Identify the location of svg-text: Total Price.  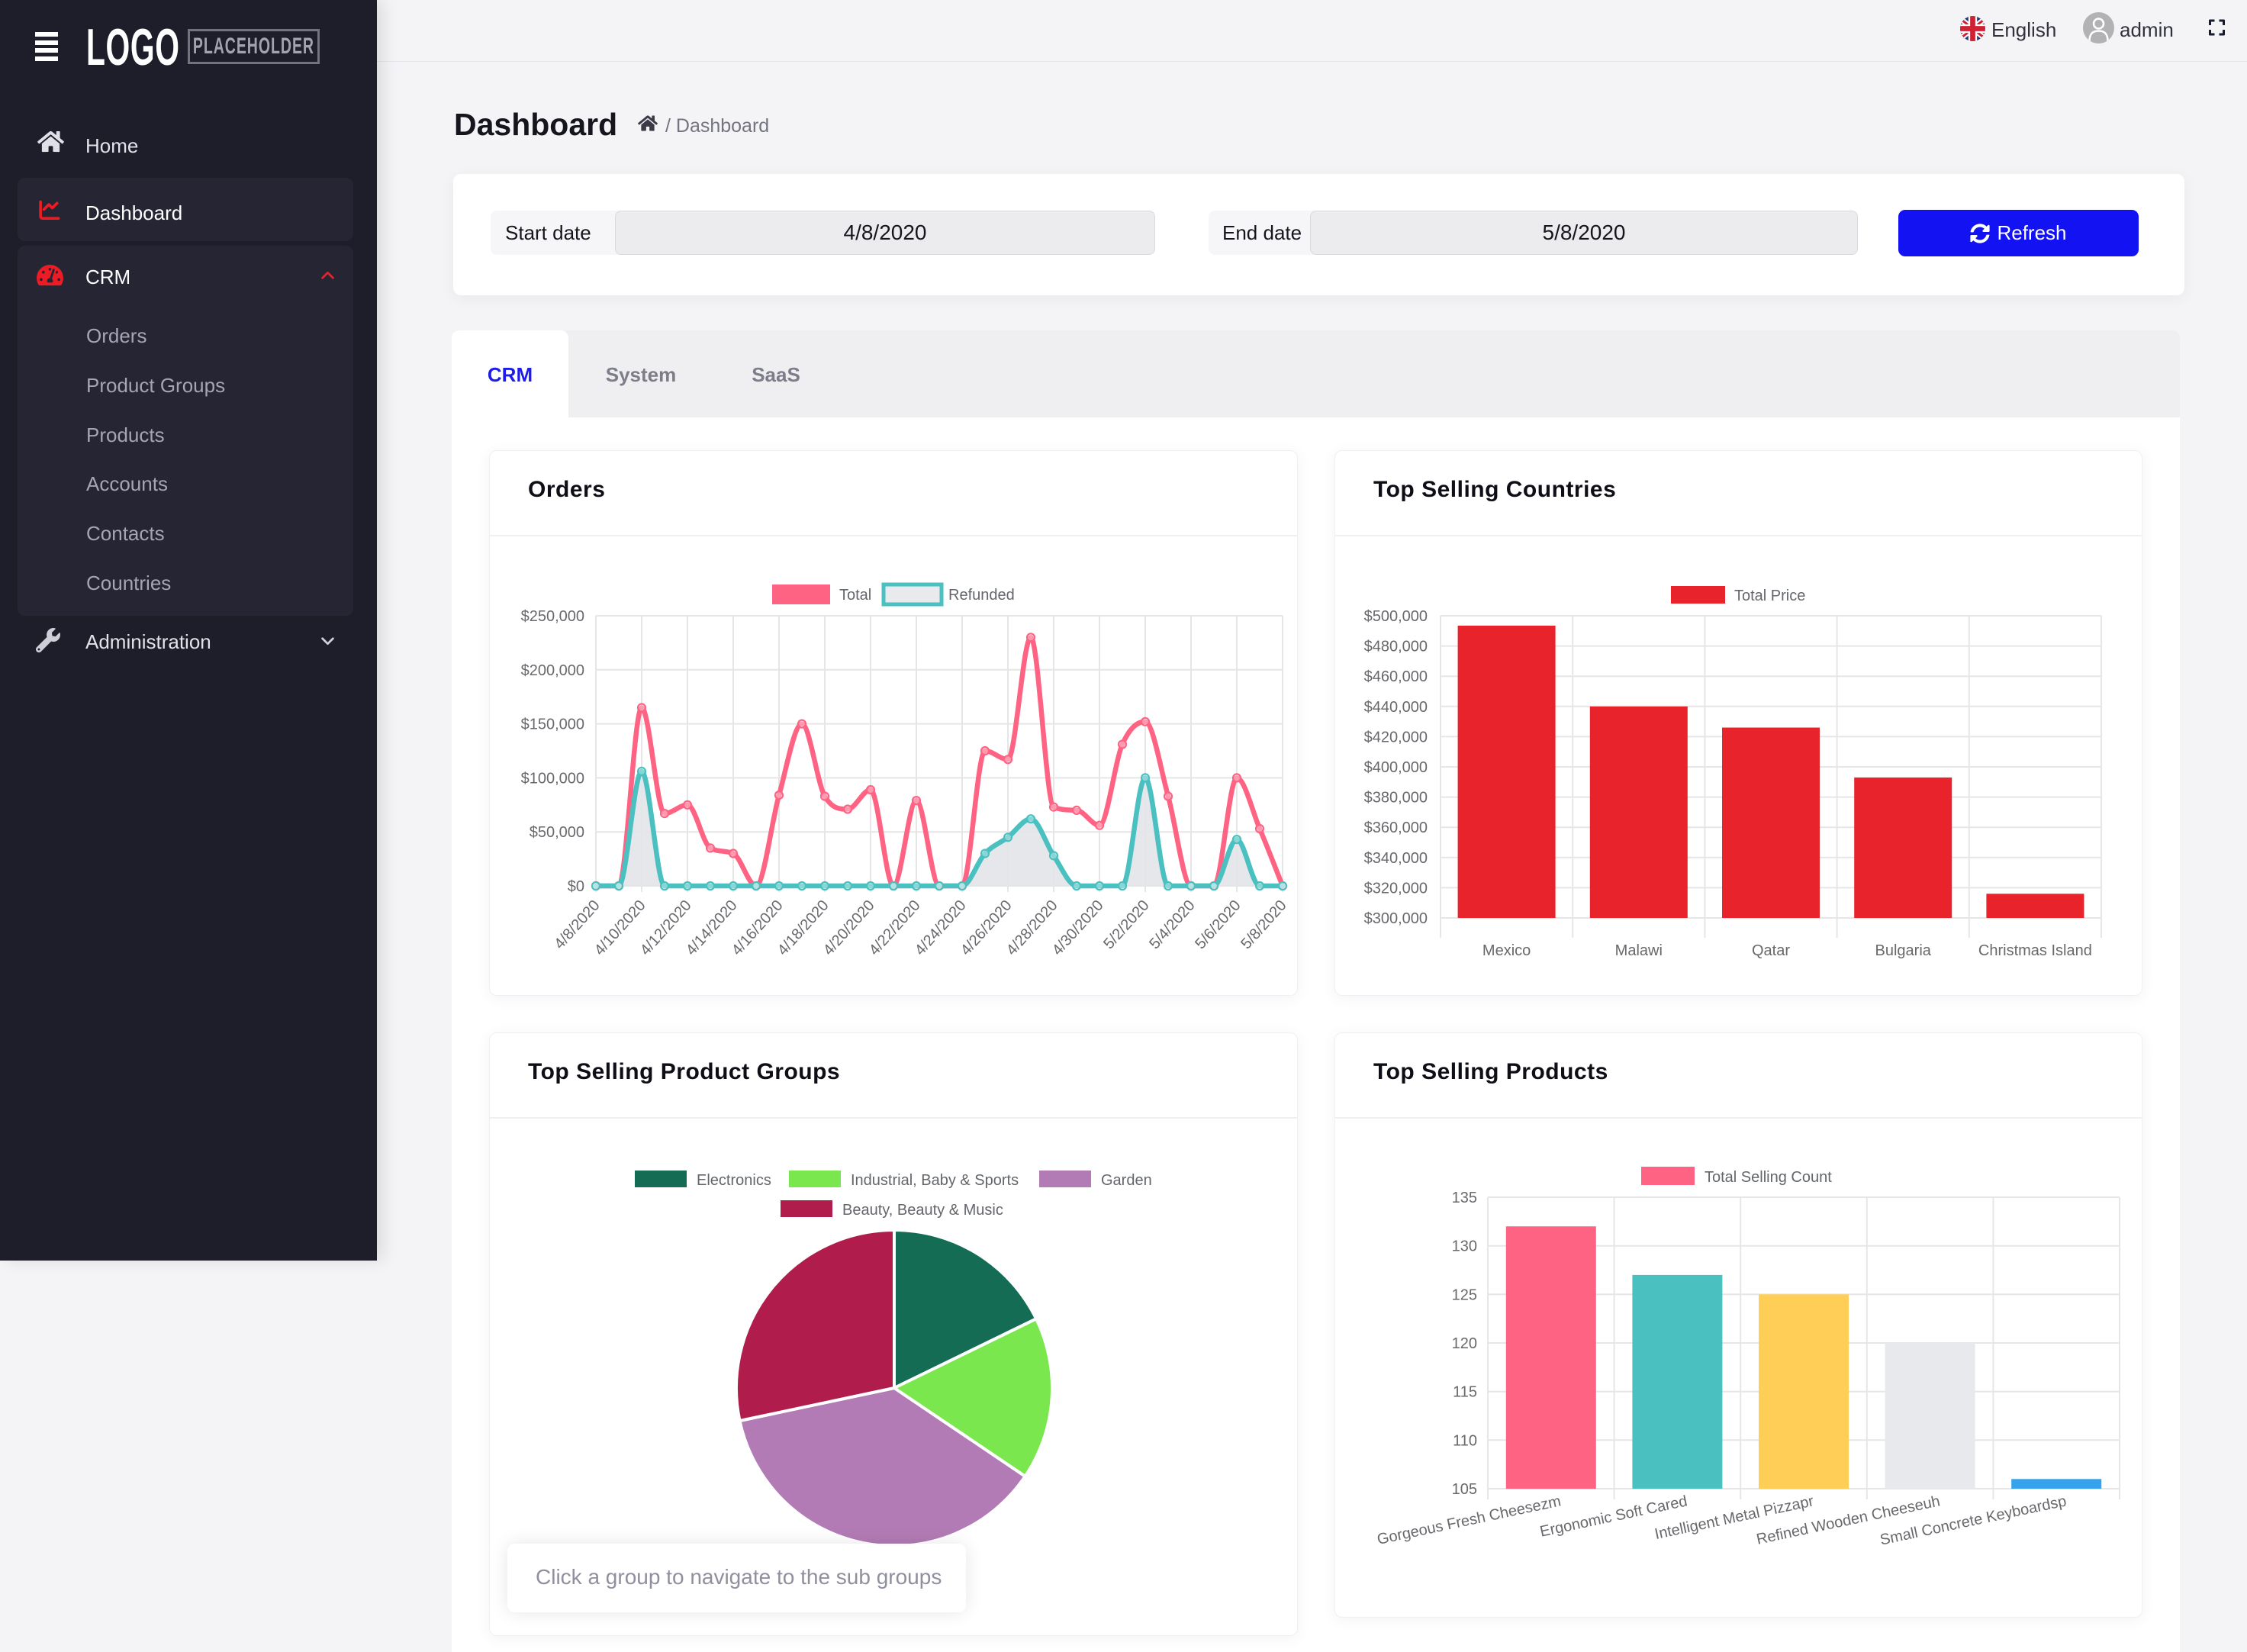
(1769, 596).